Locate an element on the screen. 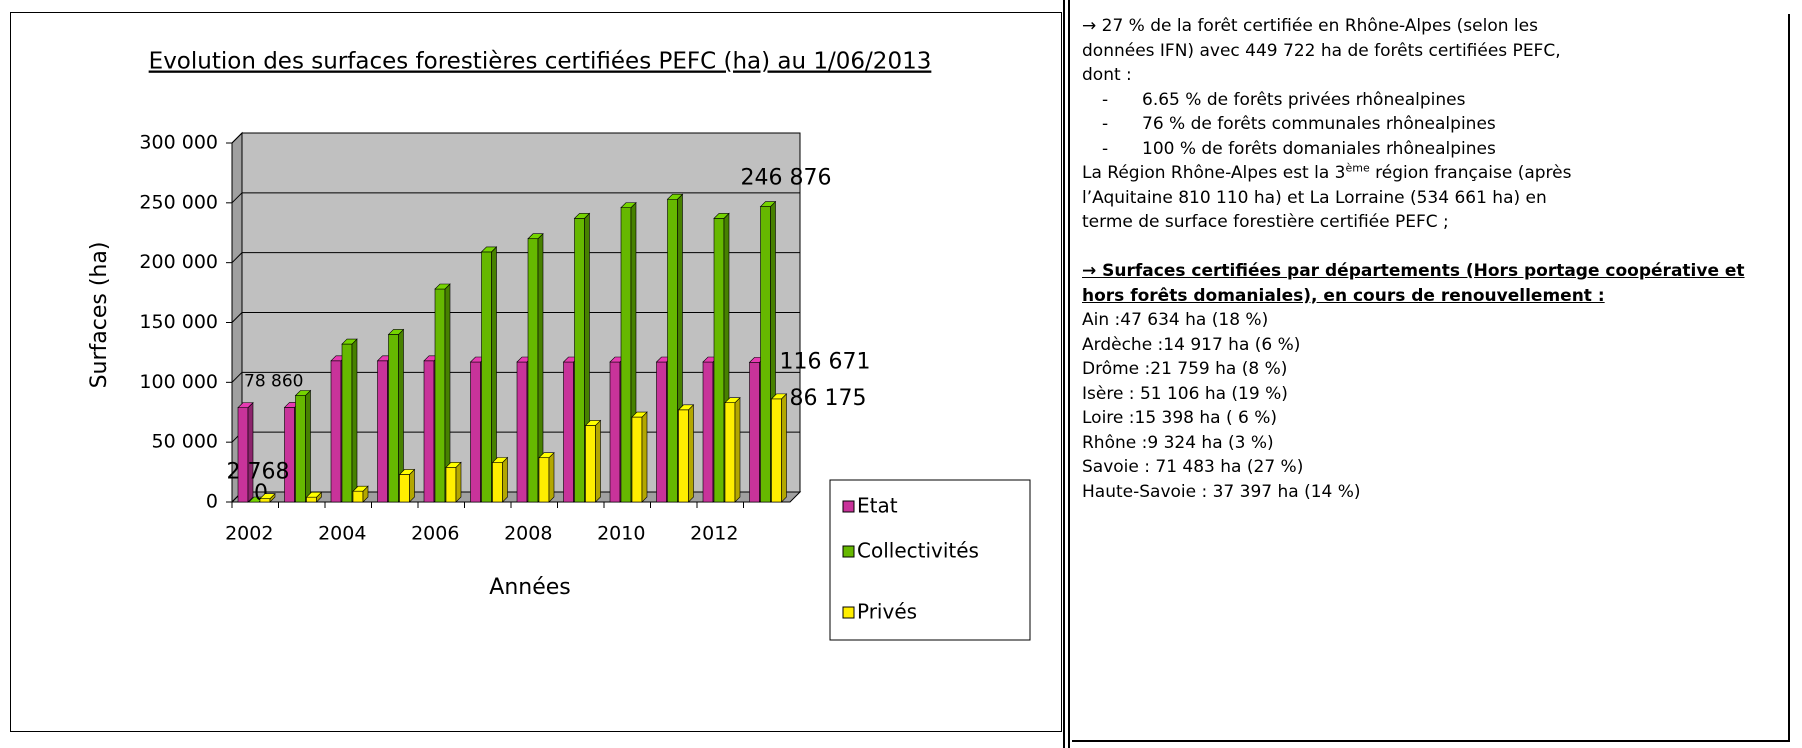  bullet: 100 % de forêts domaniales rhônealpines is located at coordinates (1435, 149).